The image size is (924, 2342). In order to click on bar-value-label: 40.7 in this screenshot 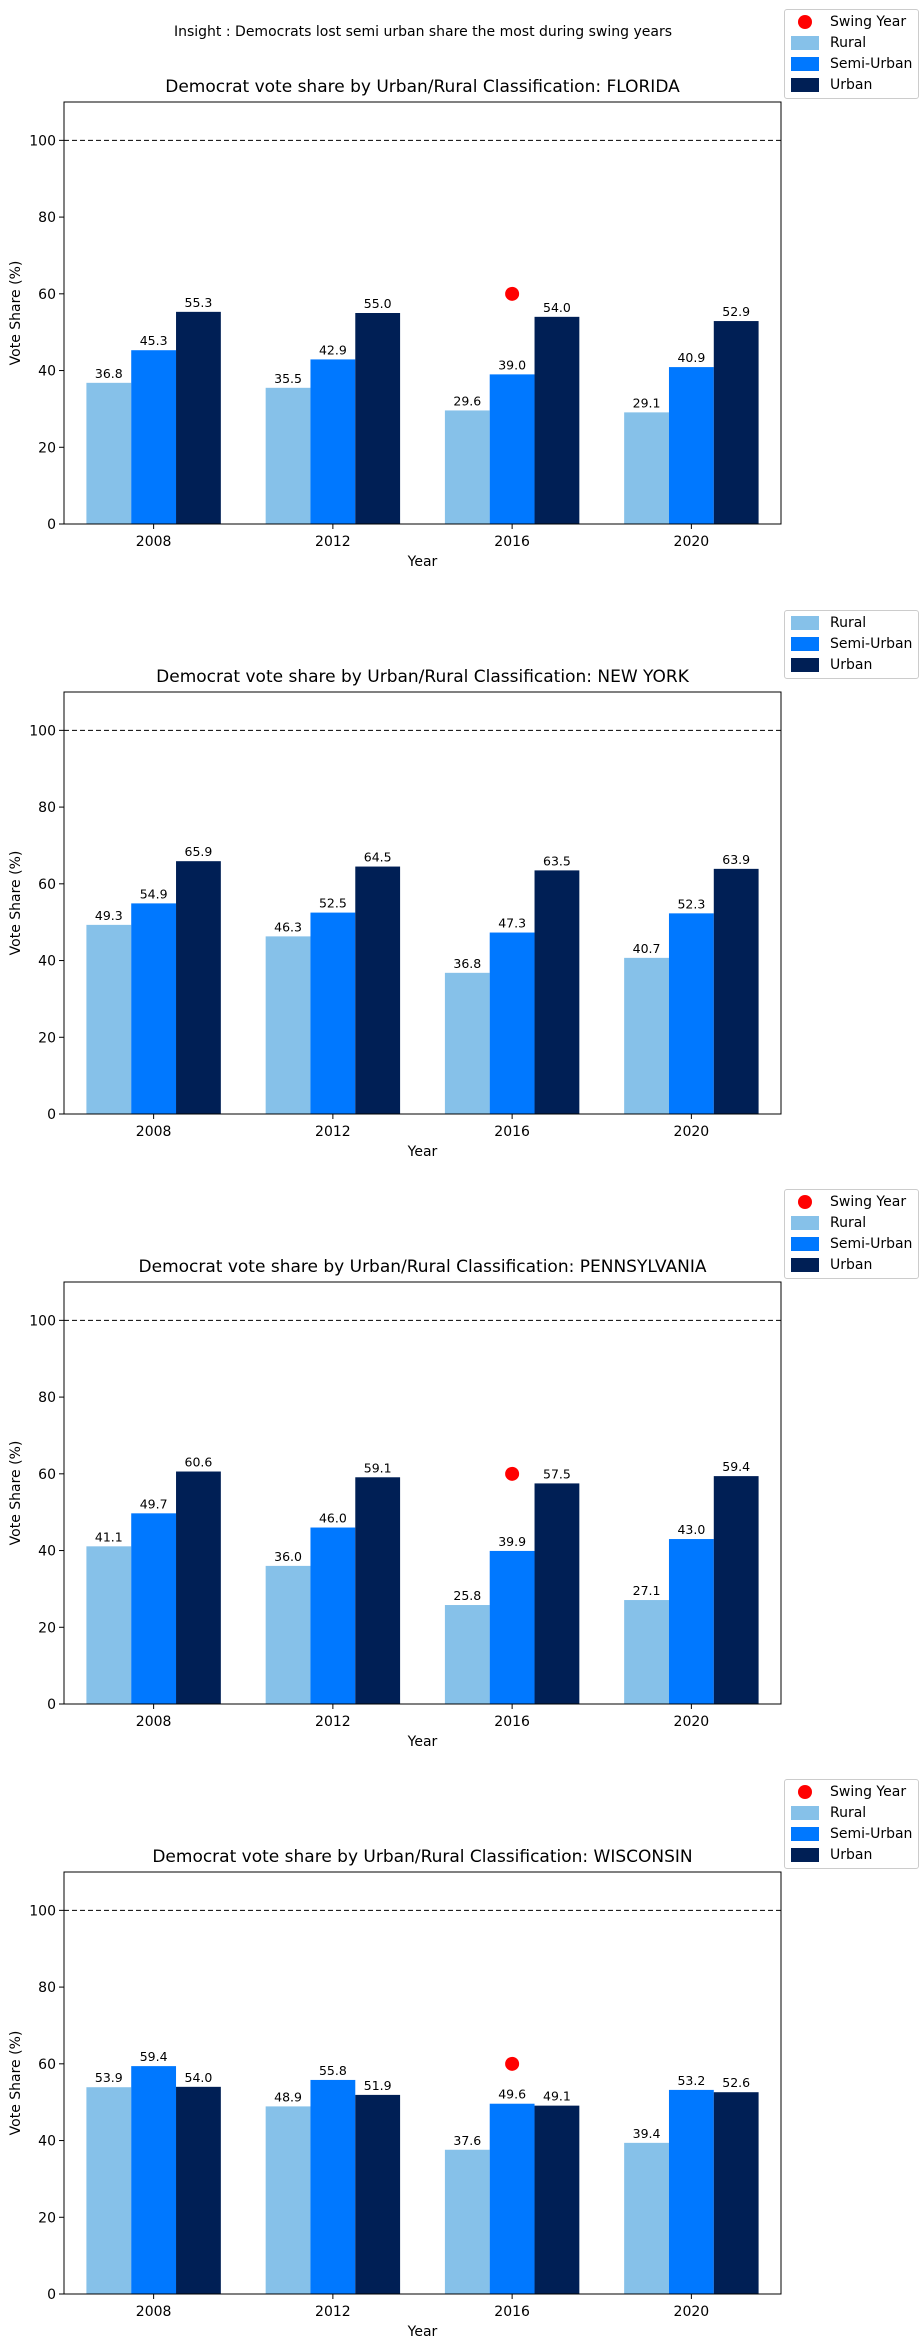, I will do `click(647, 948)`.